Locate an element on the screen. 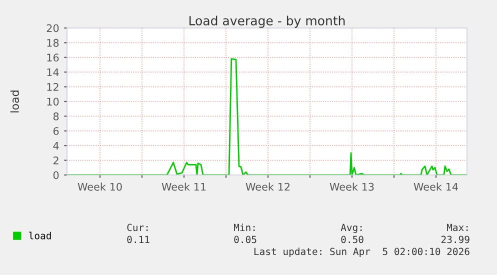  chart-title: Load average - by month is located at coordinates (267, 22).